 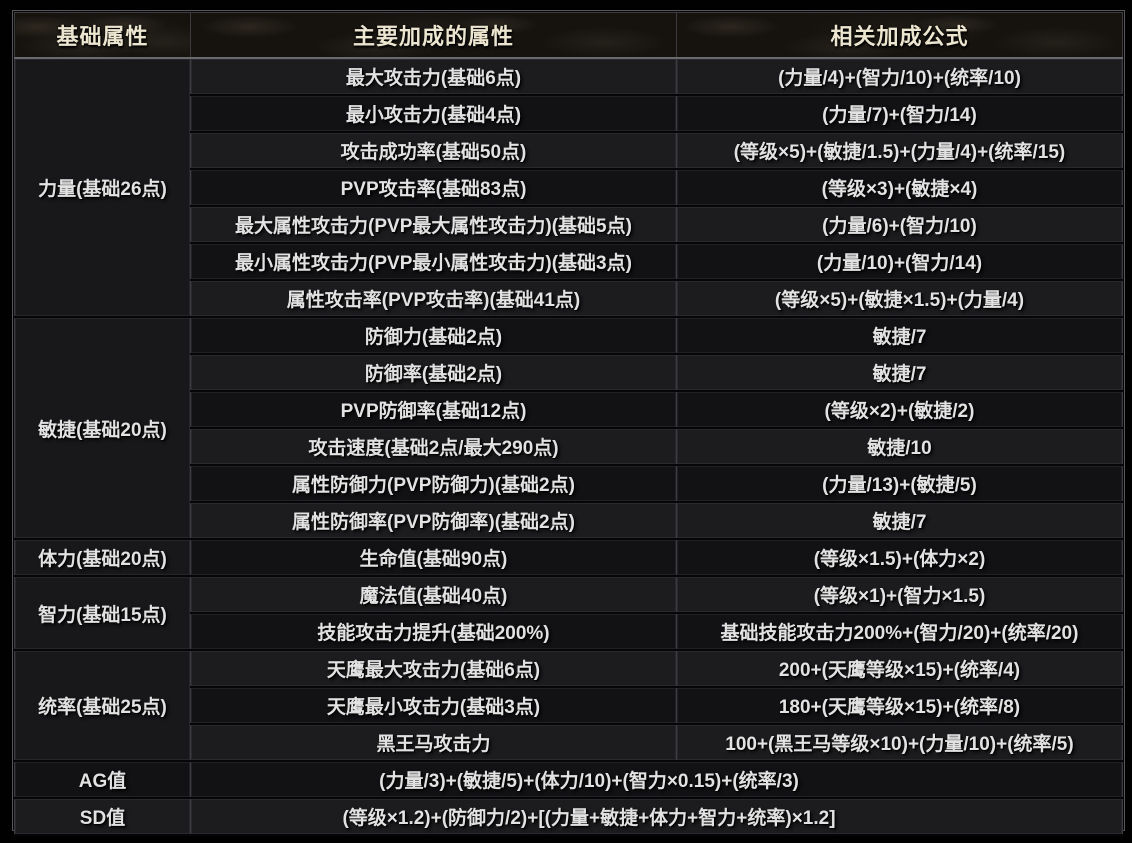 I want to click on stat-cell: 最小攻击力(基础4点), so click(x=433, y=113).